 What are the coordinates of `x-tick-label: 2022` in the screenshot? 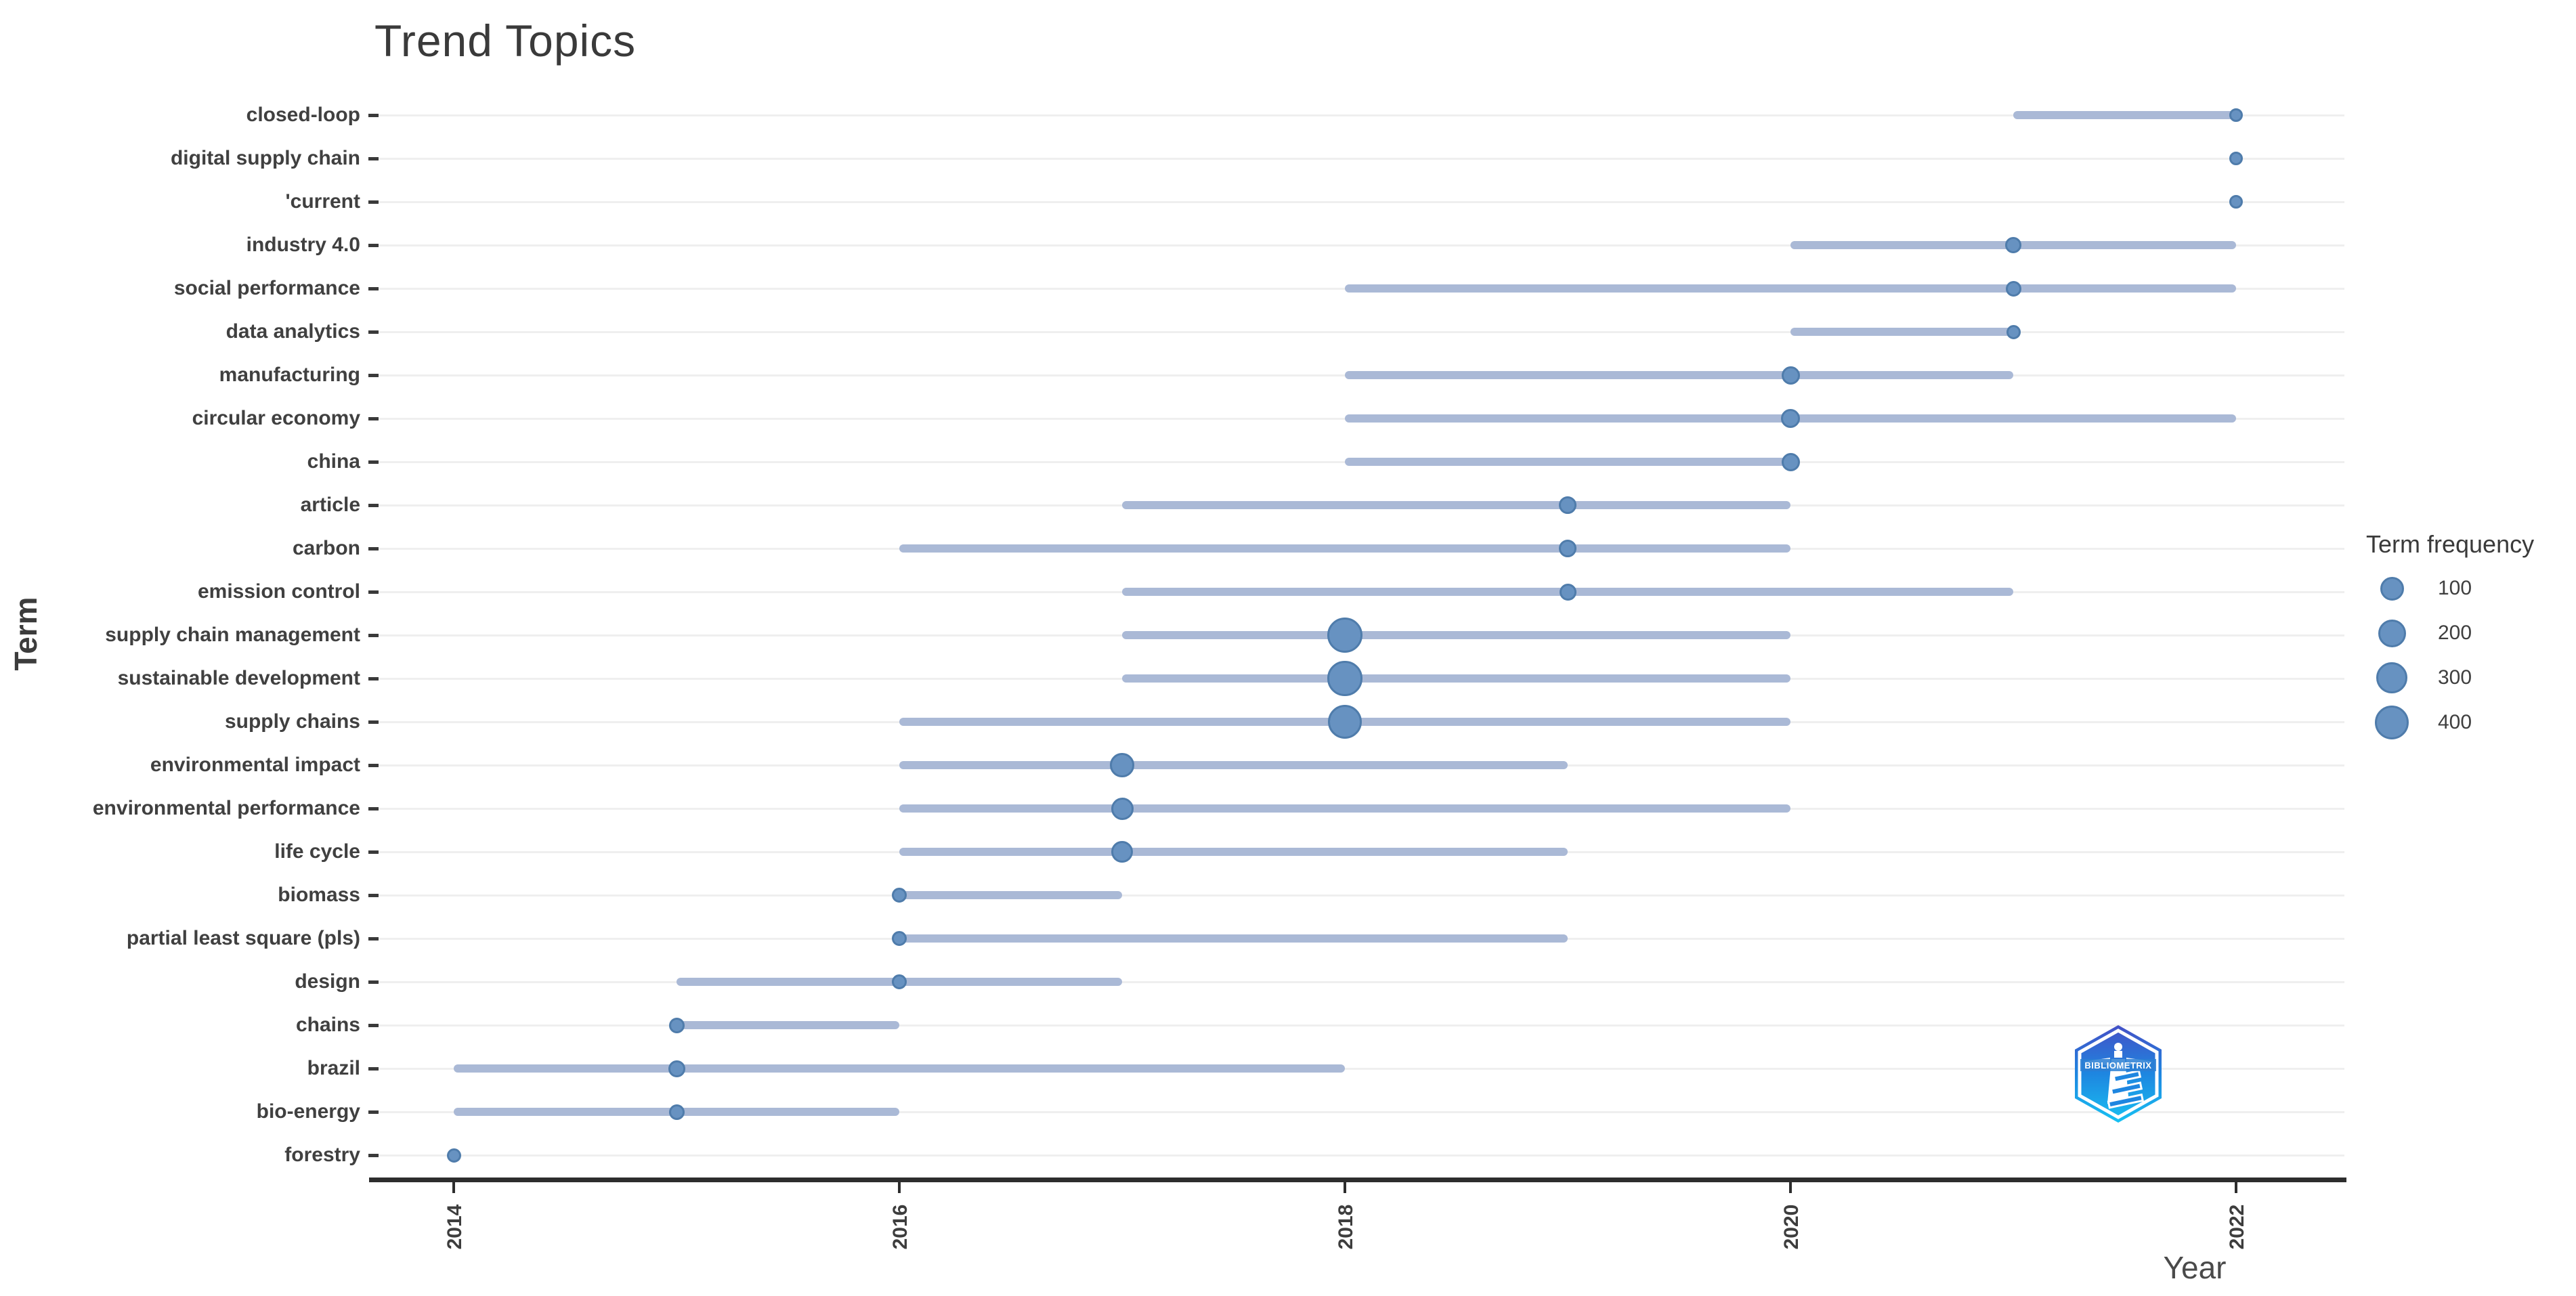 It's located at (2237, 1227).